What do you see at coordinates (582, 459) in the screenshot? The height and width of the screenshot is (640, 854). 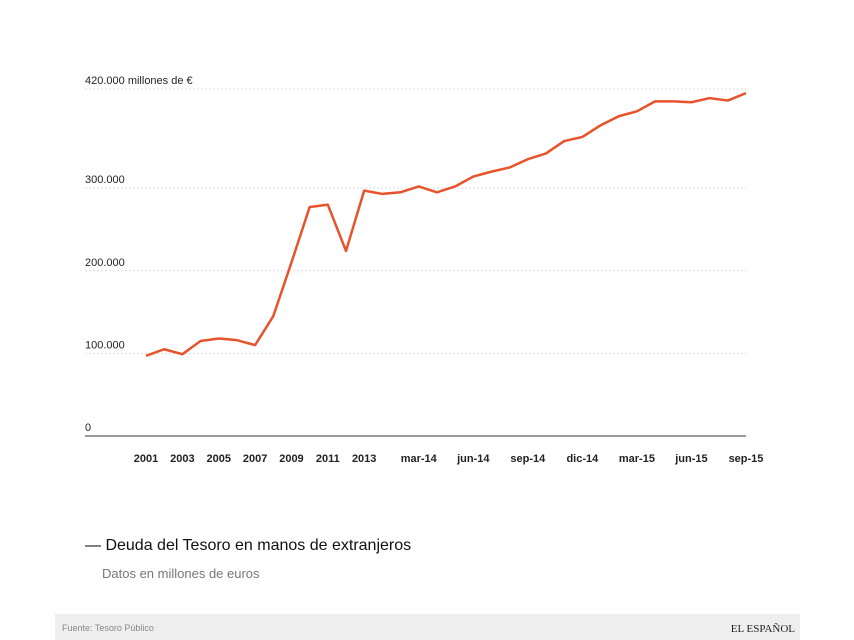 I see `x-tick-label: dic-14` at bounding box center [582, 459].